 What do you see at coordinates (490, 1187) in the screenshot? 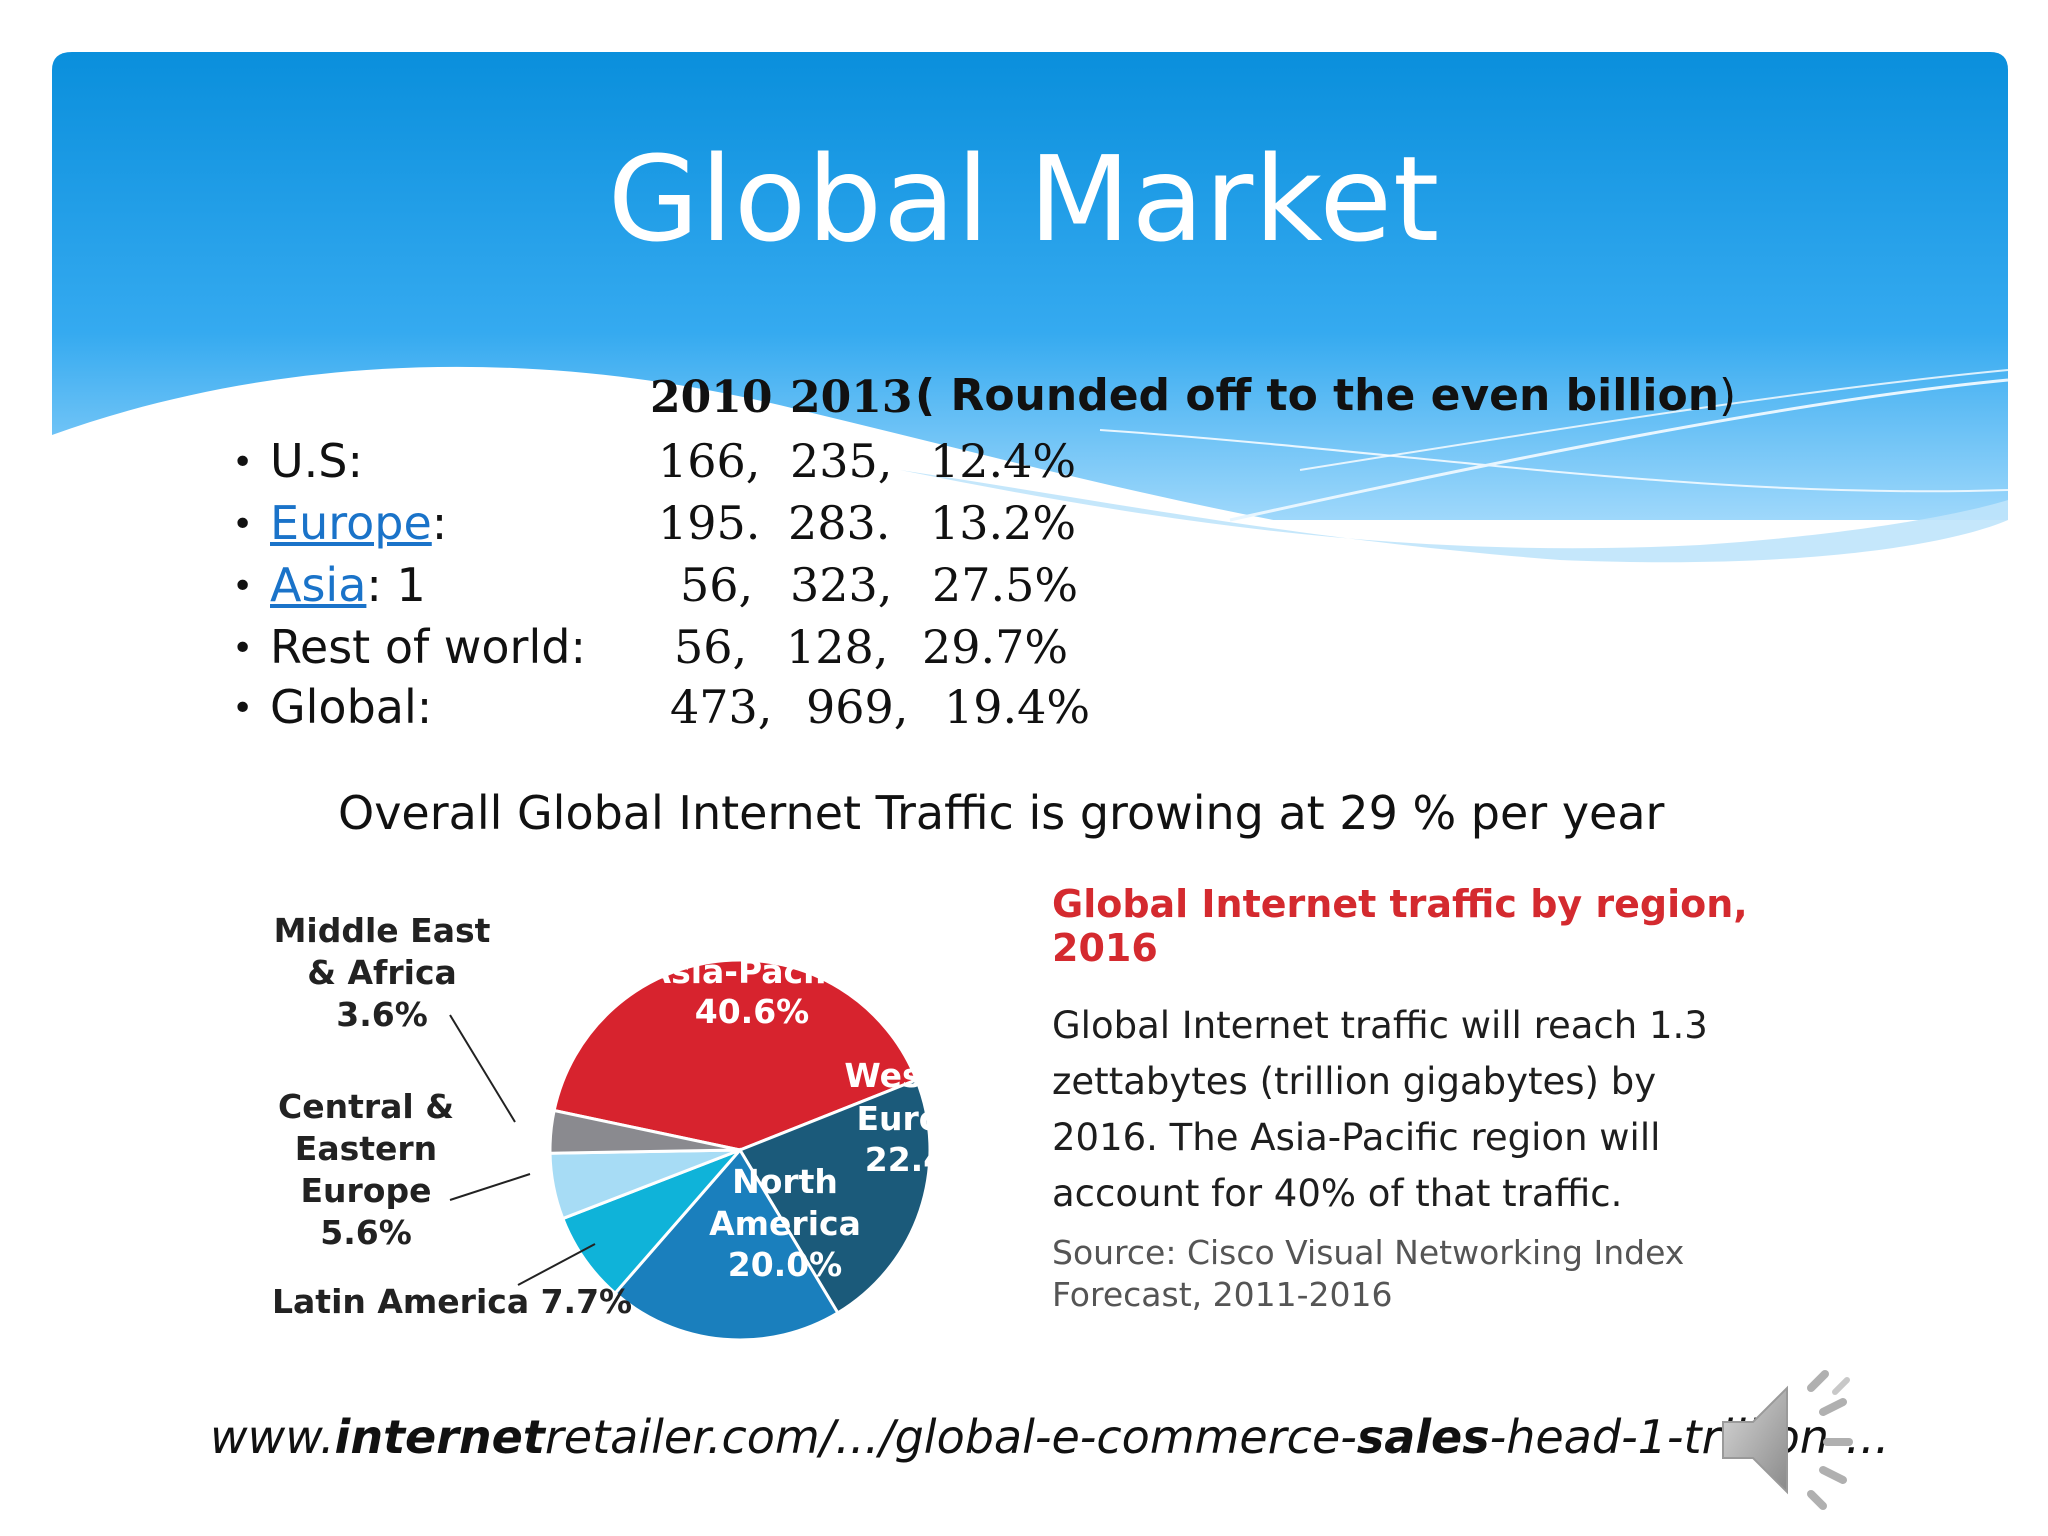
I see `leader-line-cee` at bounding box center [490, 1187].